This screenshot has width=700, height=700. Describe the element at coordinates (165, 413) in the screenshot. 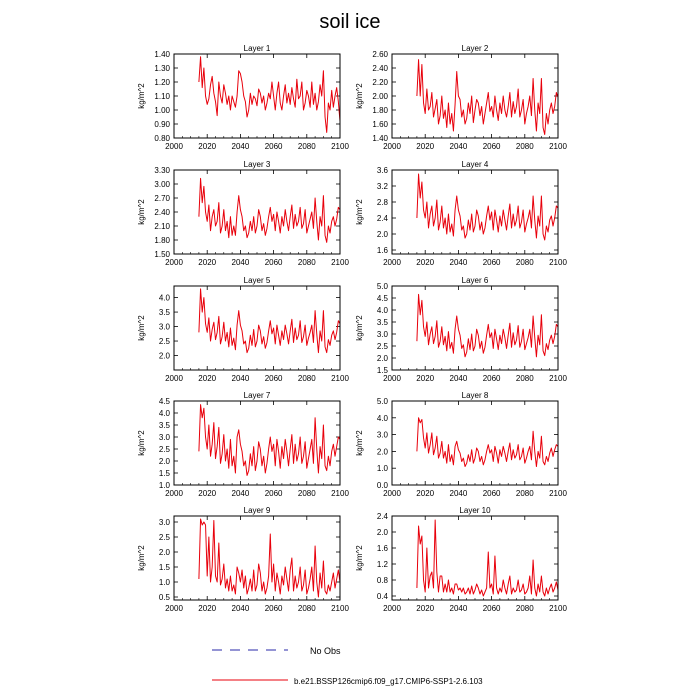

I see `layer-7-ytick-label: 4.0` at that location.